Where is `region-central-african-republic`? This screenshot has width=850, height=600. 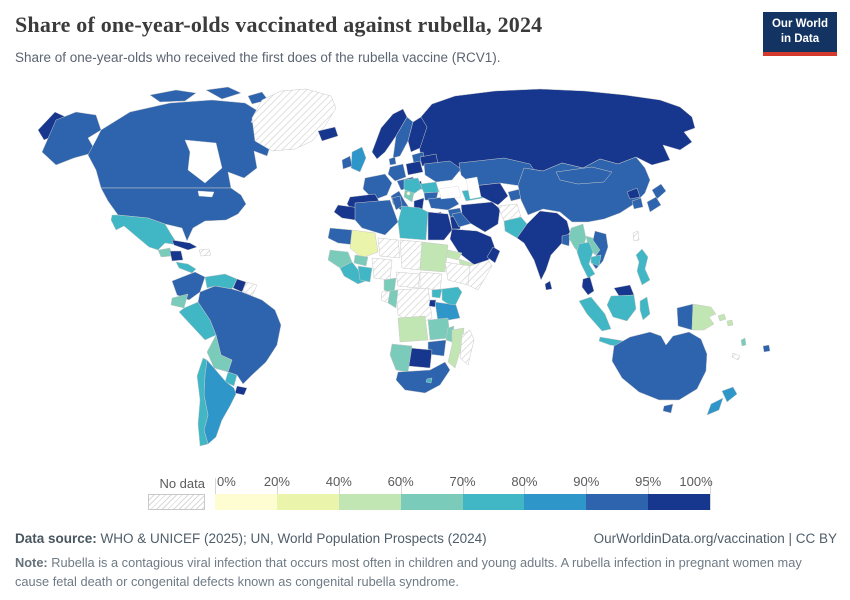 region-central-african-republic is located at coordinates (408, 280).